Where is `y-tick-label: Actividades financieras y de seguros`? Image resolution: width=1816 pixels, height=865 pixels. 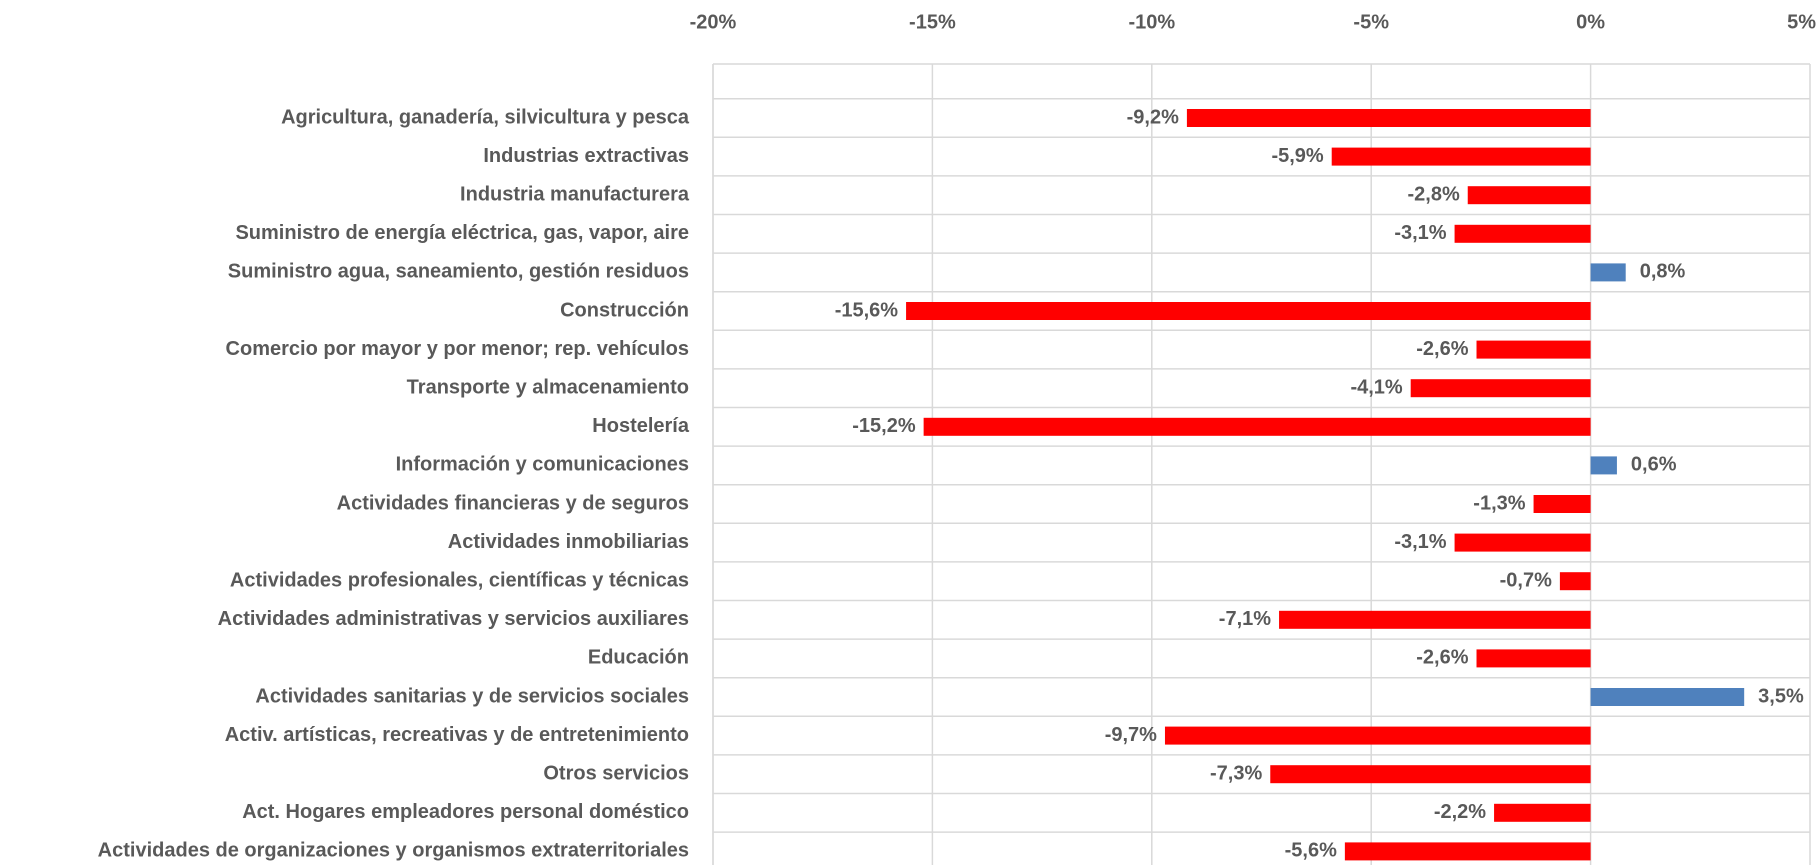 y-tick-label: Actividades financieras y de seguros is located at coordinates (513, 503).